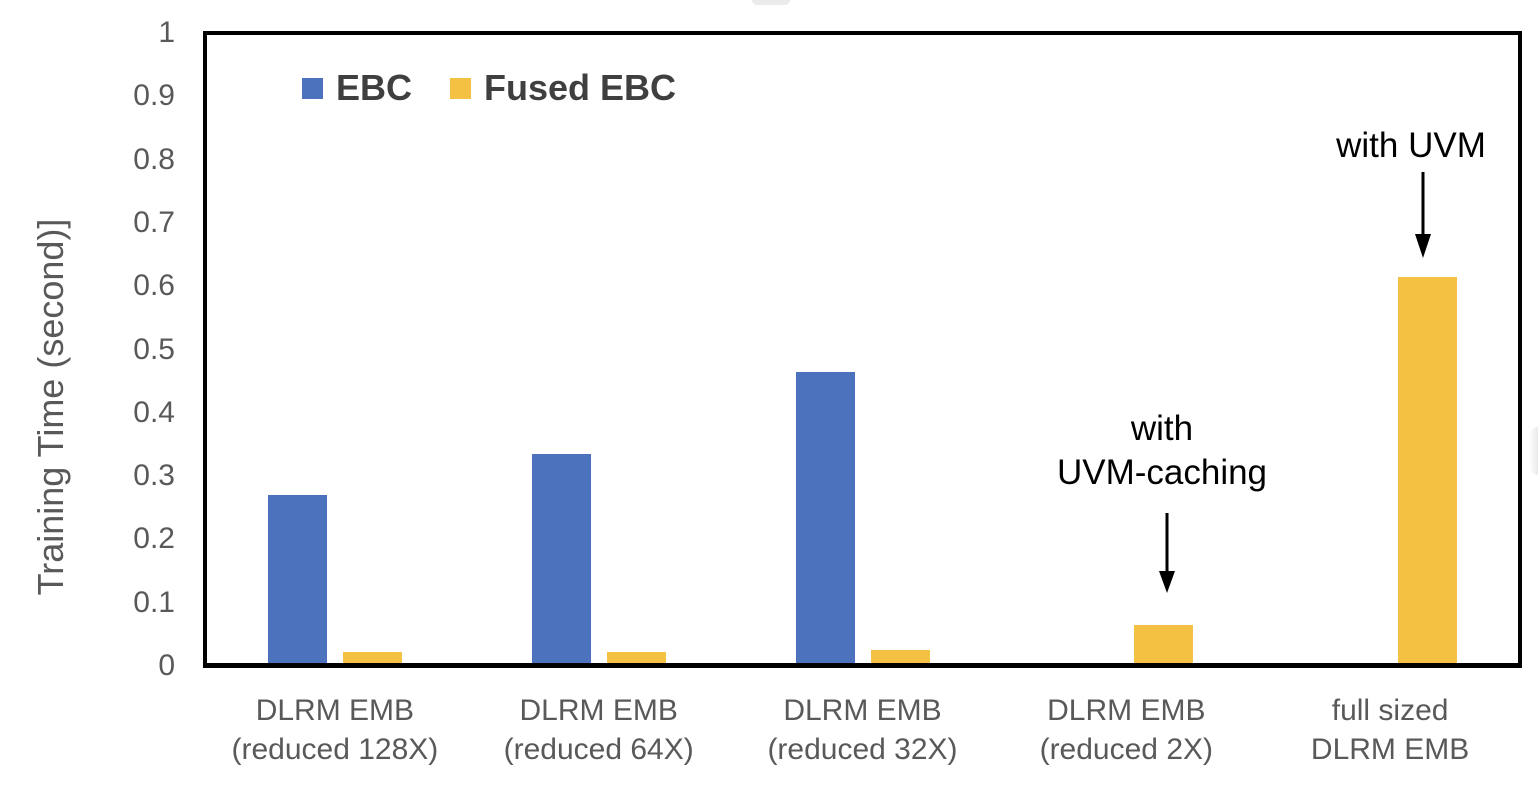 Image resolution: width=1538 pixels, height=800 pixels. What do you see at coordinates (154, 602) in the screenshot?
I see `y-tick-label-0.1: 0.1` at bounding box center [154, 602].